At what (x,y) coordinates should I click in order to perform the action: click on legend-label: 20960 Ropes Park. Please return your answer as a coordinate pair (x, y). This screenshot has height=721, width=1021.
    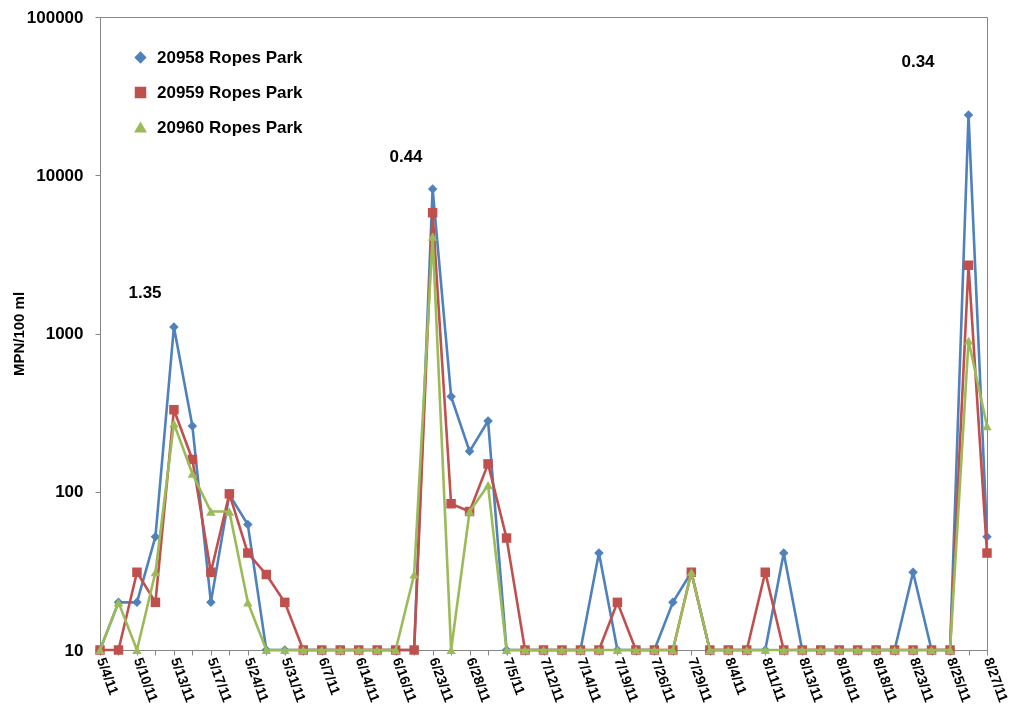
    Looking at the image, I should click on (230, 127).